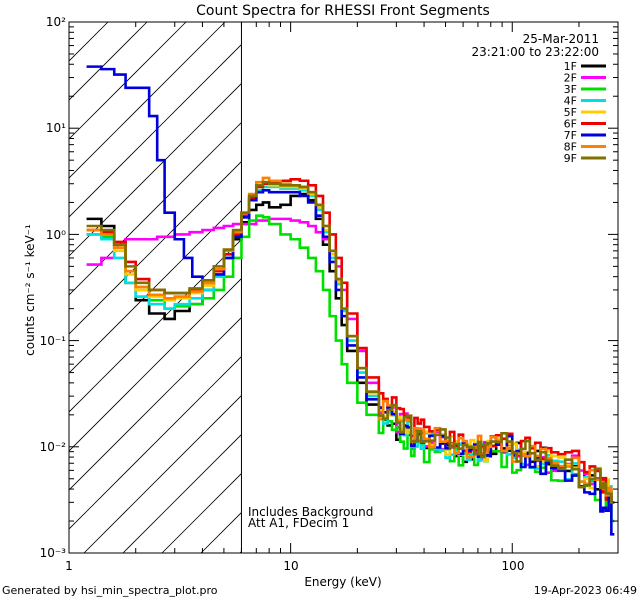 Image resolution: width=640 pixels, height=600 pixels. What do you see at coordinates (56, 235) in the screenshot?
I see `y-tick-label-1e0: 10⁰` at bounding box center [56, 235].